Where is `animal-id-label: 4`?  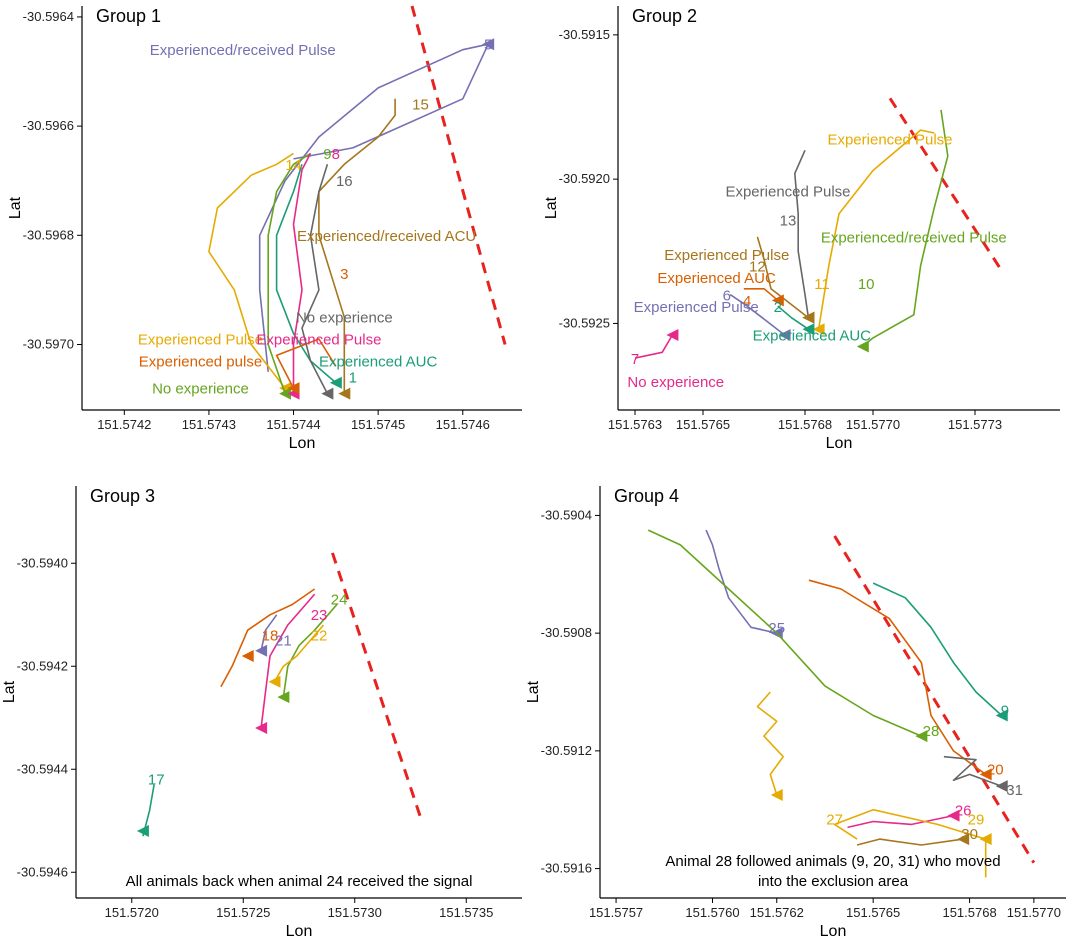 animal-id-label: 4 is located at coordinates (747, 301).